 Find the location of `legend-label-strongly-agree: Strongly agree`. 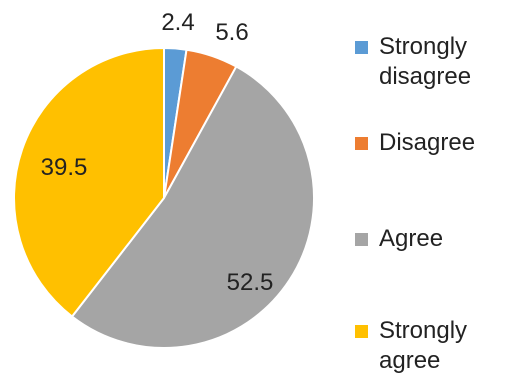

legend-label-strongly-agree: Strongly agree is located at coordinates (423, 345).